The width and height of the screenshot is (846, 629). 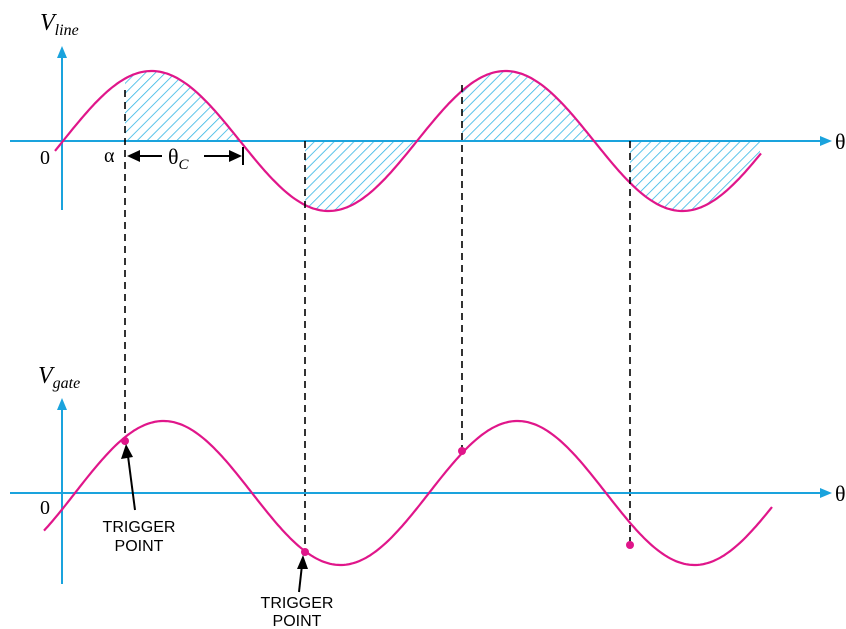 I want to click on bottom-origin-label: 0, so click(x=45, y=508).